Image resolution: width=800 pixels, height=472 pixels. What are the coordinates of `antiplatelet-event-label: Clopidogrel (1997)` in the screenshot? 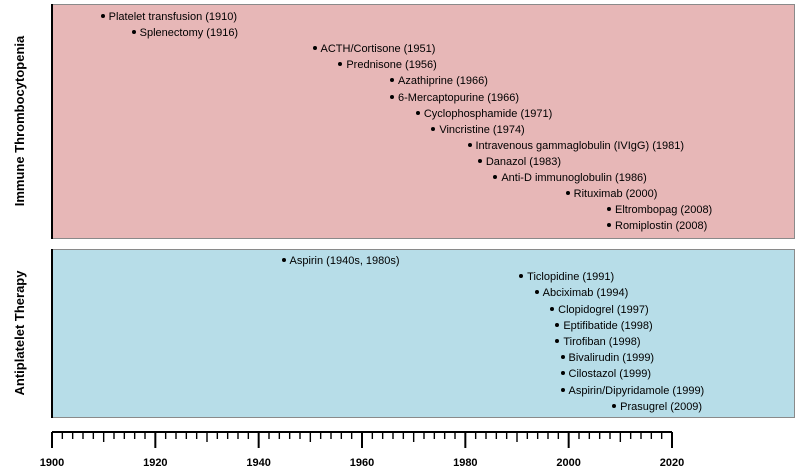 It's located at (603, 309).